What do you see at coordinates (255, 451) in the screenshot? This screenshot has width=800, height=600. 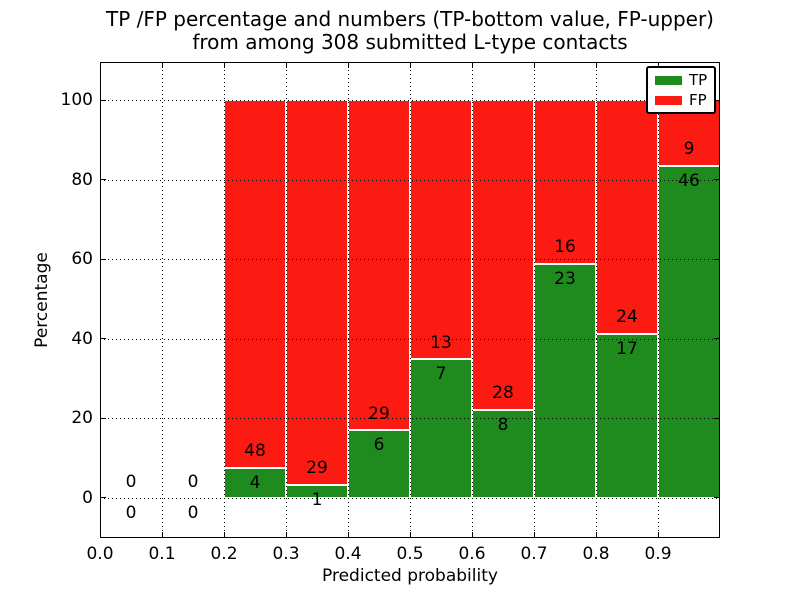 I see `annotation-fp-count: 48` at bounding box center [255, 451].